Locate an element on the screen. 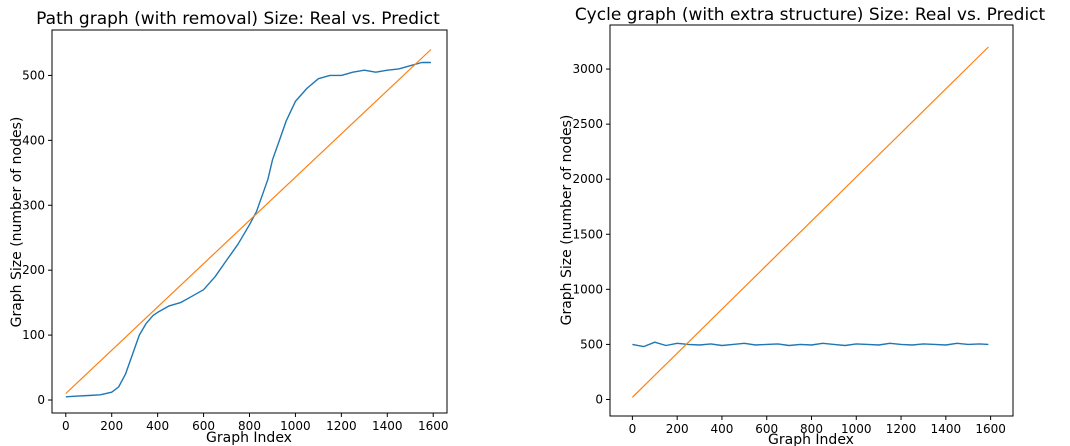 The height and width of the screenshot is (446, 1070). y-tick-label: 1000 is located at coordinates (587, 289).